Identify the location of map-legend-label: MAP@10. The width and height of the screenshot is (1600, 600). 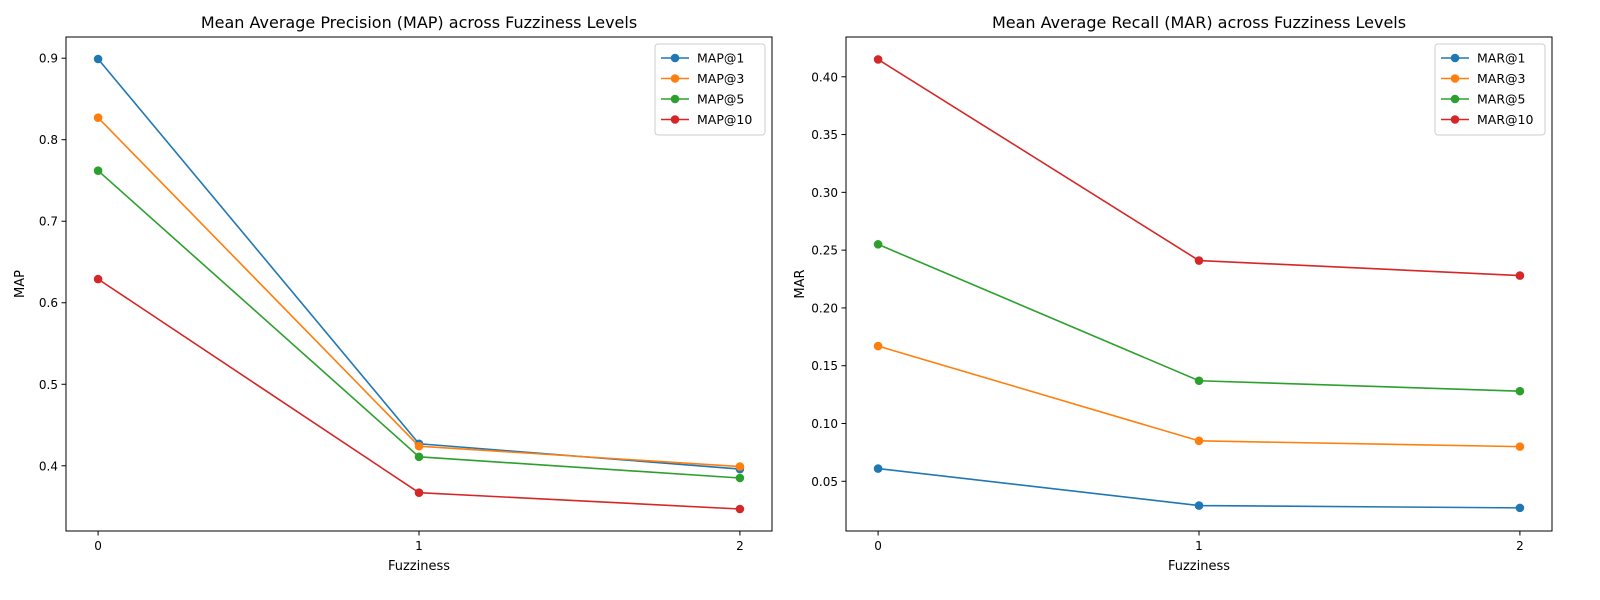
(724, 119).